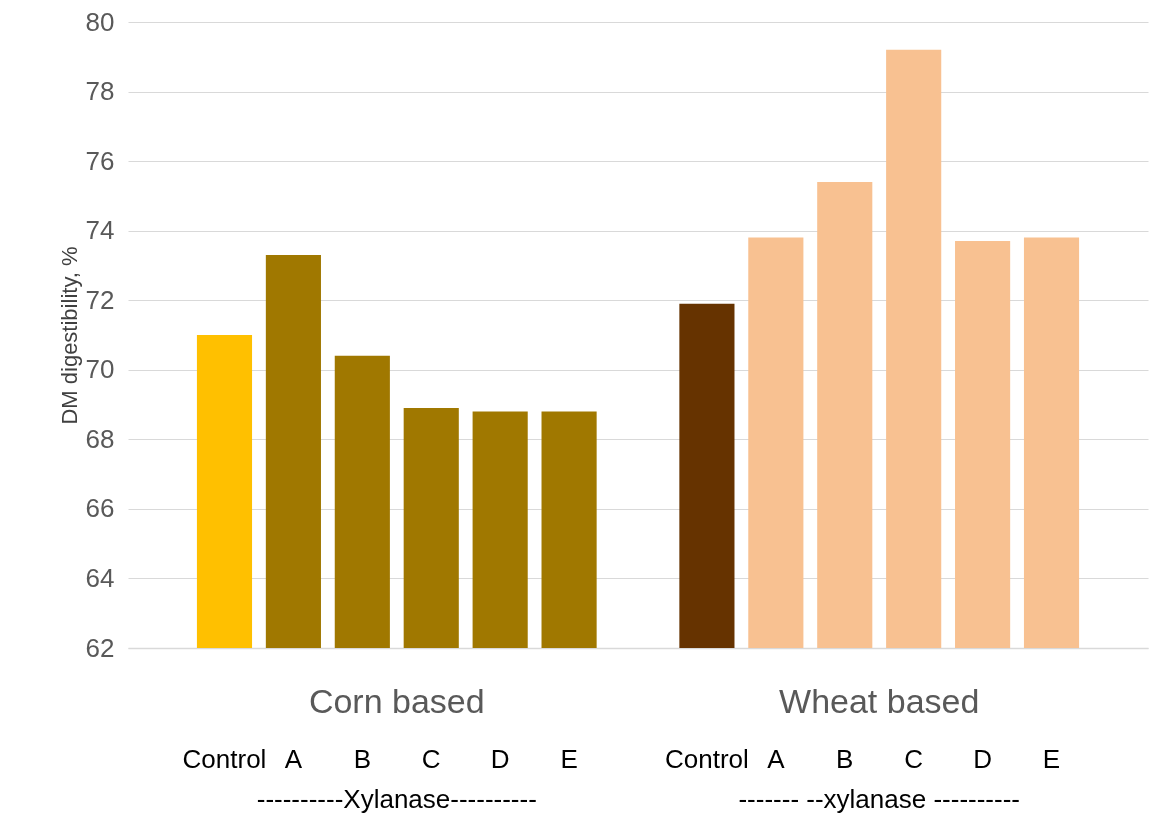  I want to click on text: Wheat based, so click(879, 701).